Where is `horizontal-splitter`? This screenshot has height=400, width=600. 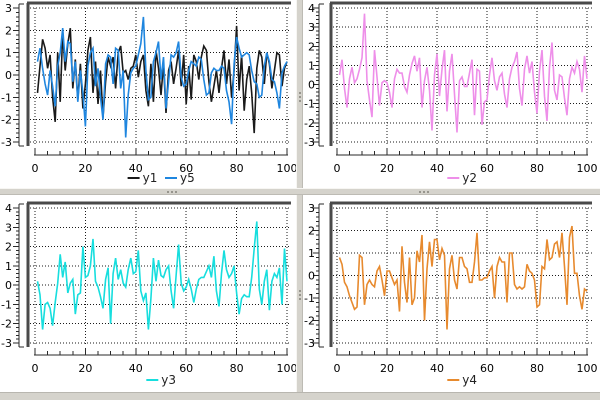
horizontal-splitter is located at coordinates (300, 191).